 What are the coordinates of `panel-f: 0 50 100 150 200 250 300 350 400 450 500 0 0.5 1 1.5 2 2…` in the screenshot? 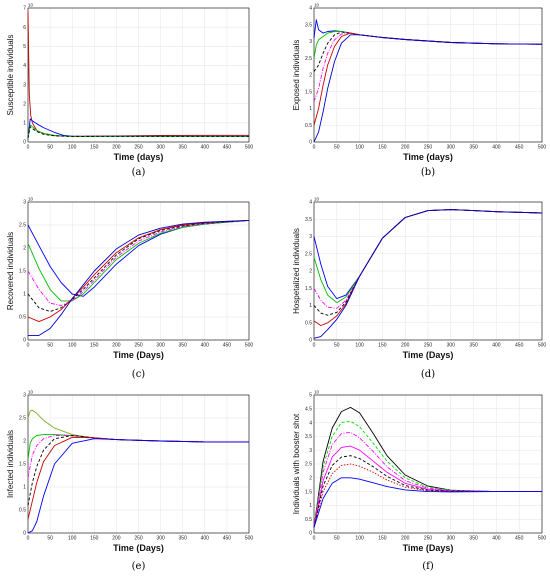 It's located at (419, 481).